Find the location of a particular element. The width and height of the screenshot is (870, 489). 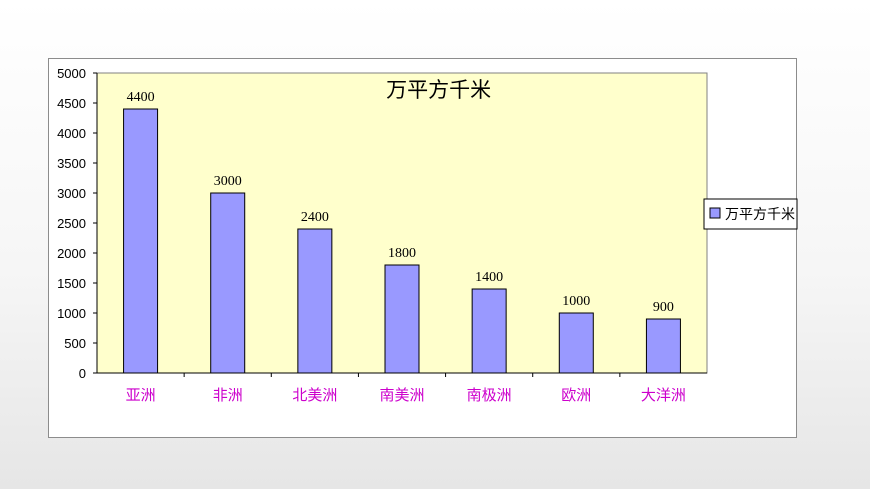

legend-swatch is located at coordinates (715, 213).